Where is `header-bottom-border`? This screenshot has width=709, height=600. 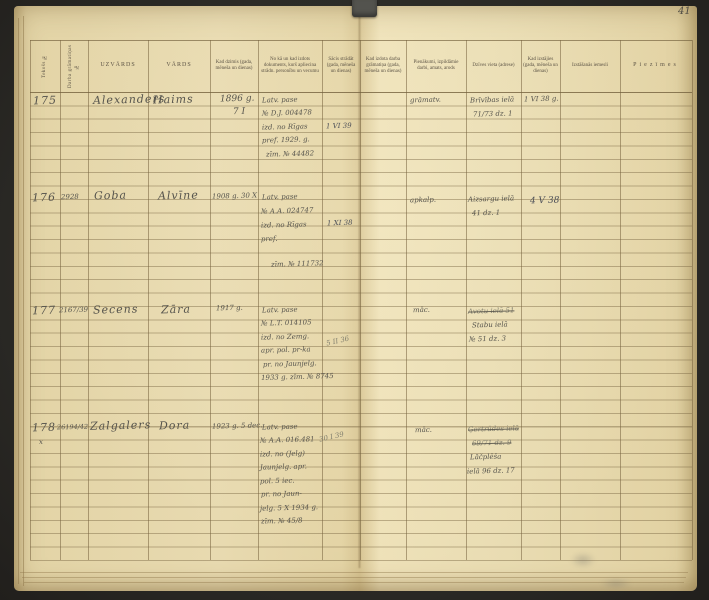 header-bottom-border is located at coordinates (361, 92).